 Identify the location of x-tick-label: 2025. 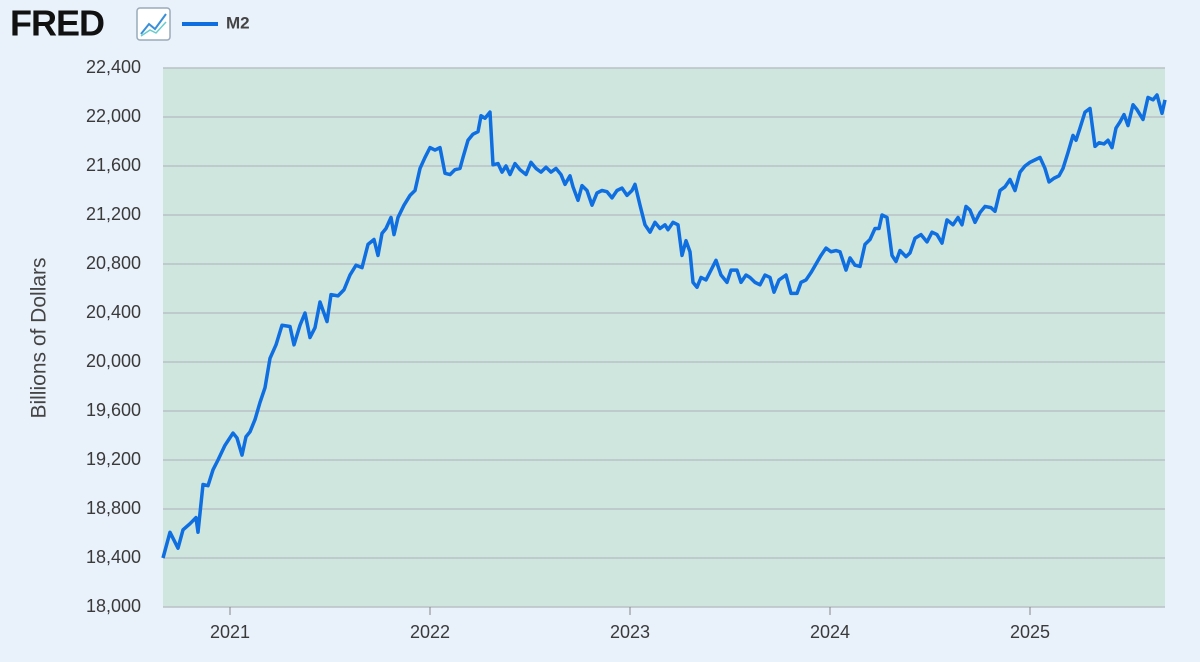
(1030, 632).